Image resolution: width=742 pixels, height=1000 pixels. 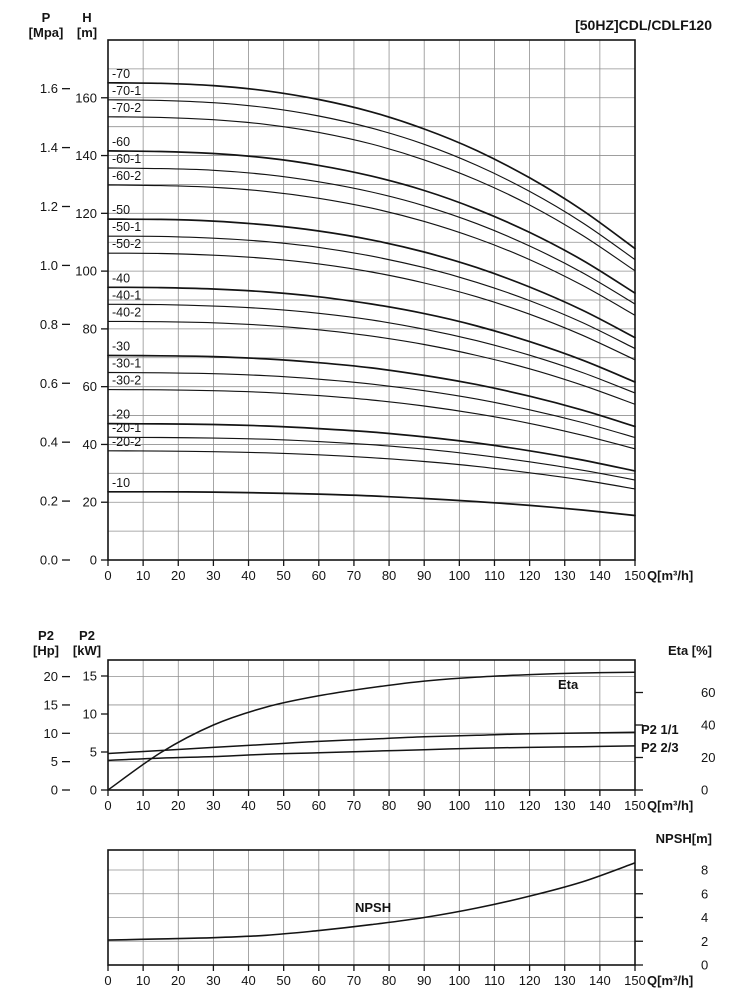 What do you see at coordinates (49, 324) in the screenshot?
I see `p-tick-label: 0.8` at bounding box center [49, 324].